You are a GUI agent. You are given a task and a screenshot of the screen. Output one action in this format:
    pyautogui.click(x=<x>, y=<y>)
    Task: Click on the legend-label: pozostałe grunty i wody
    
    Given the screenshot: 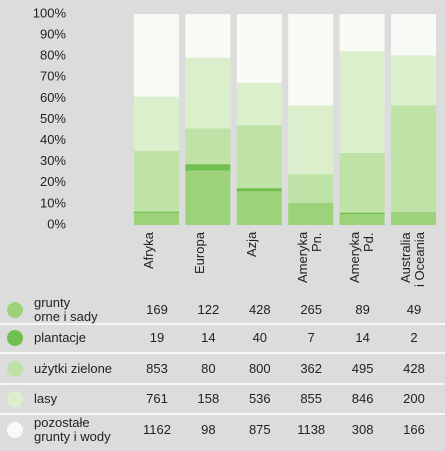 What is the action you would take?
    pyautogui.click(x=72, y=429)
    